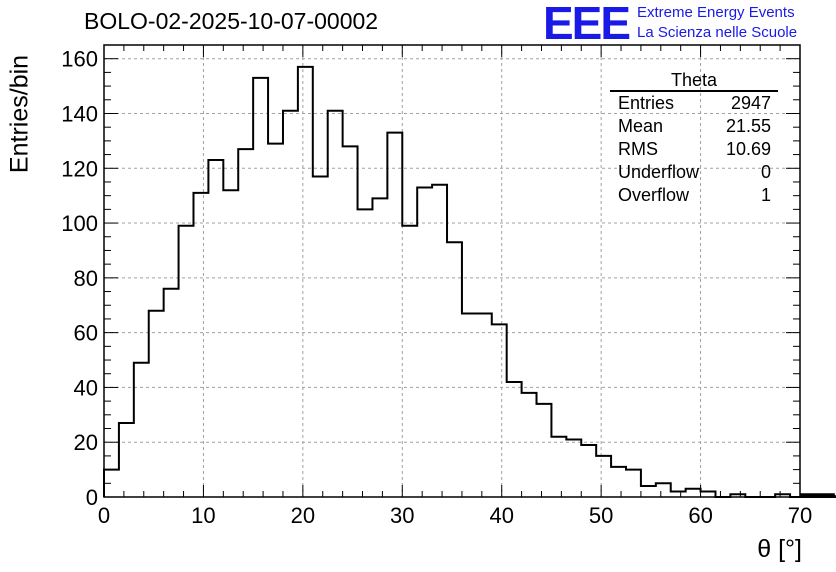 The width and height of the screenshot is (836, 572). Describe the element at coordinates (717, 32) in the screenshot. I see `logo-line-2: La Scienza nelle Scuole` at that location.